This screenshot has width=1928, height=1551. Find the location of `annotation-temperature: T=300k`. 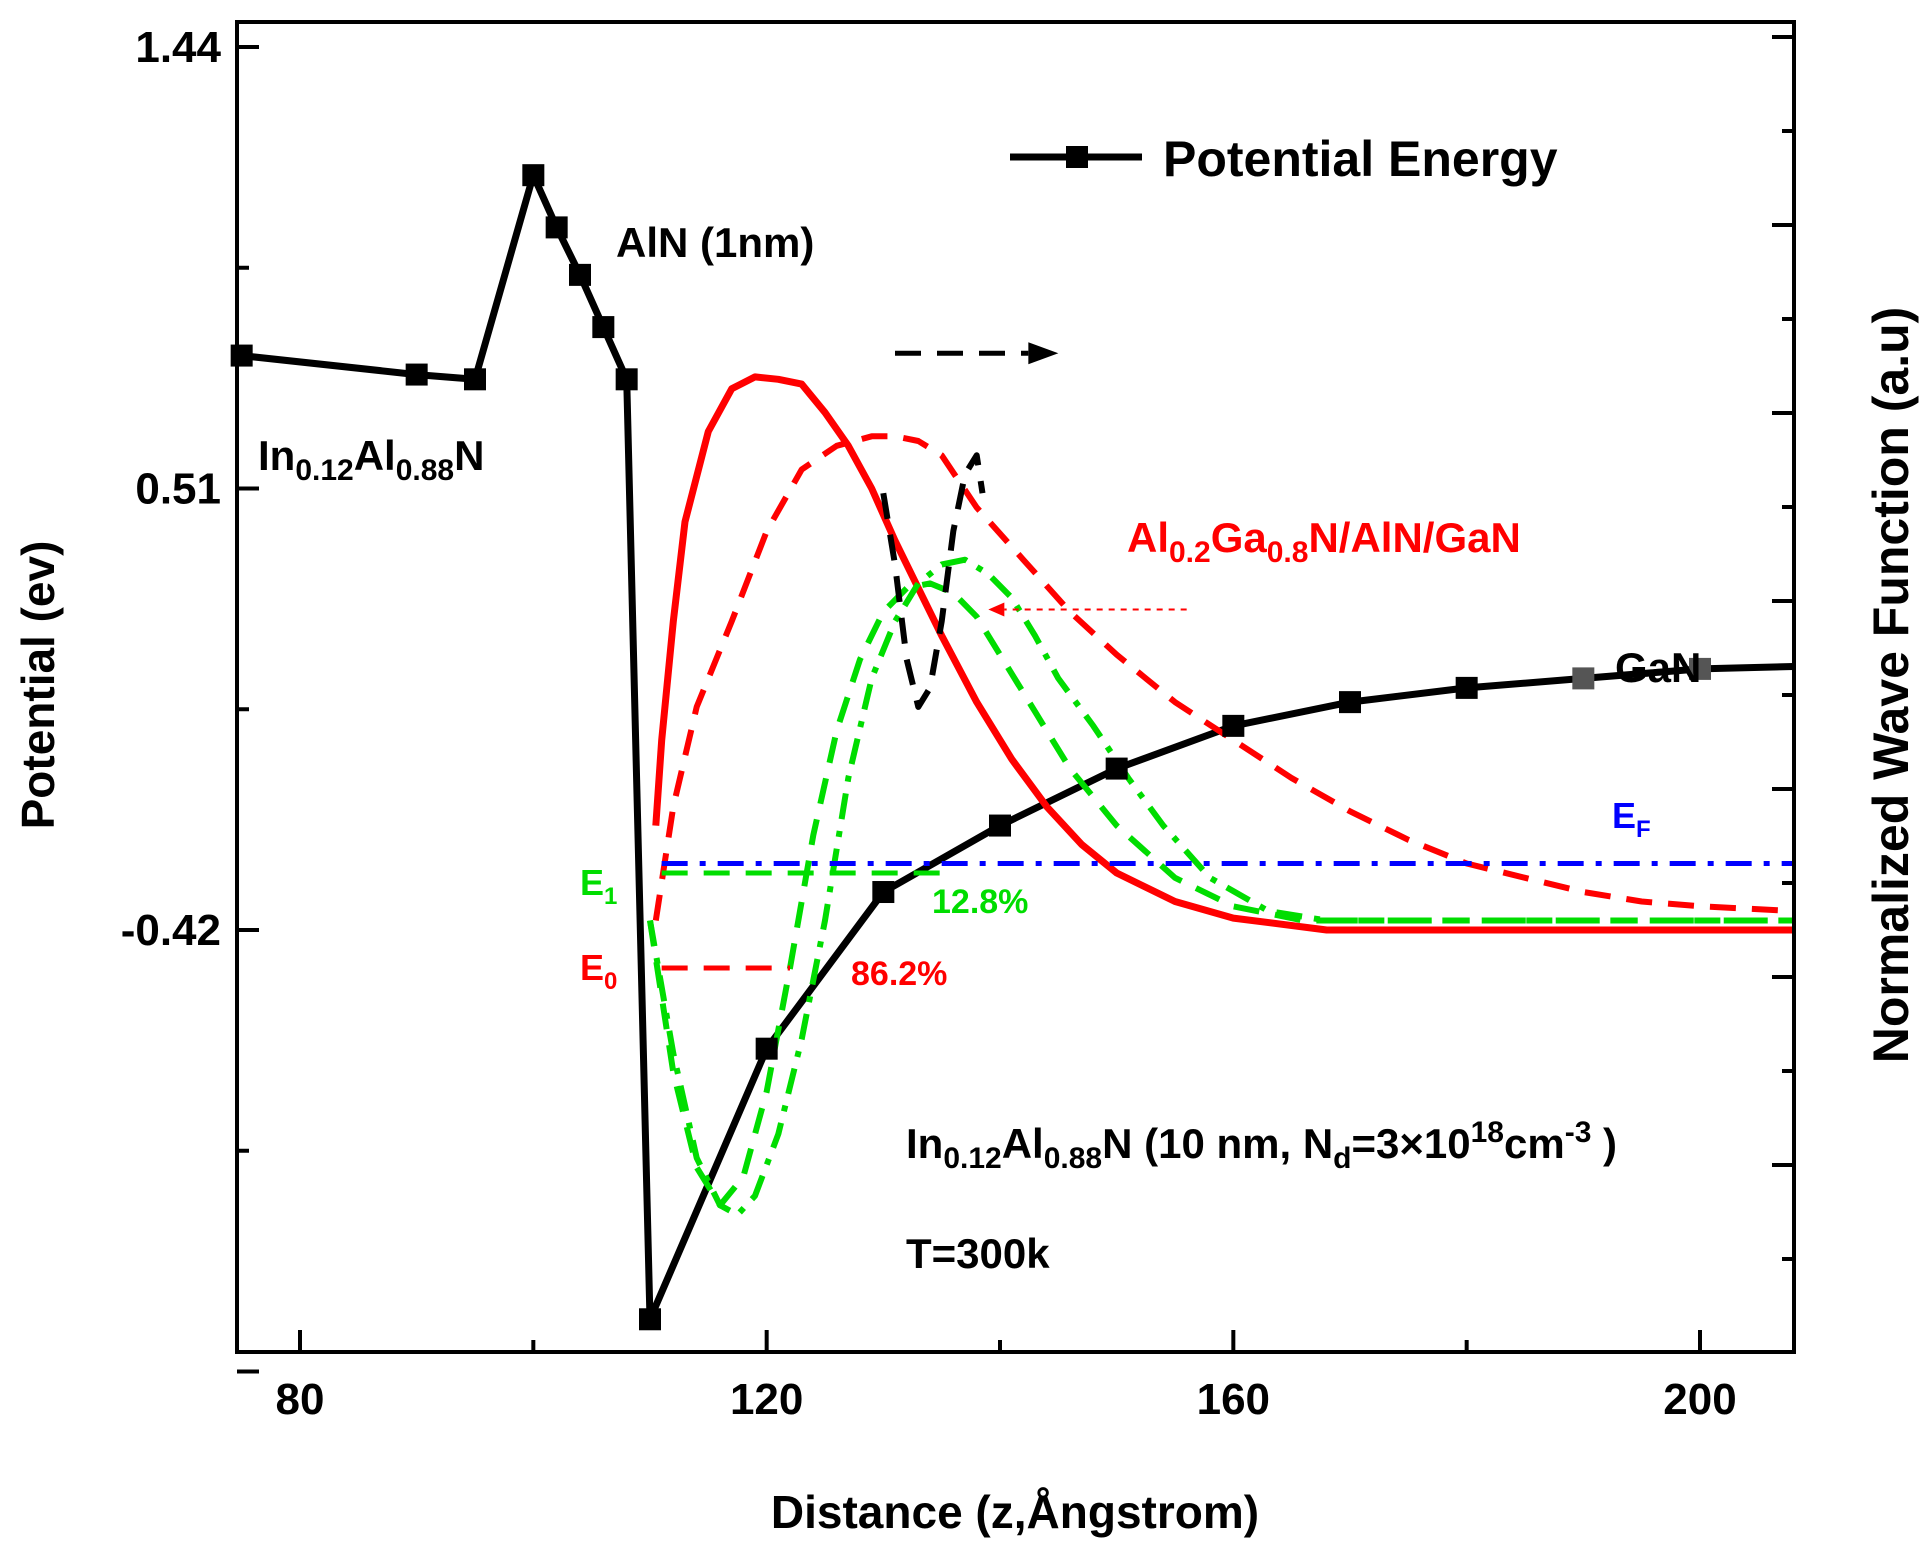

annotation-temperature: T=300k is located at coordinates (978, 1253).